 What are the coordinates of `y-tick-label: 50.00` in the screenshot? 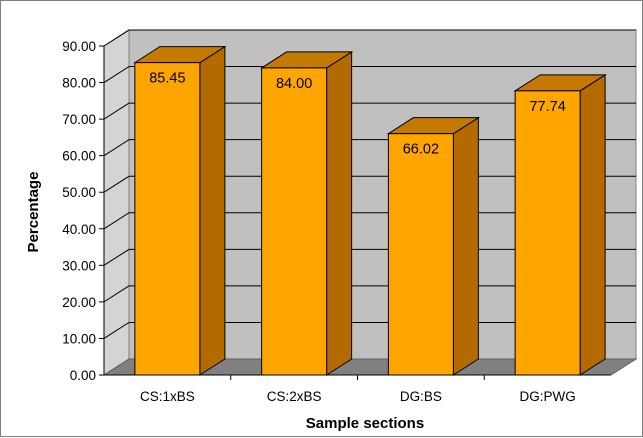 It's located at (79, 192).